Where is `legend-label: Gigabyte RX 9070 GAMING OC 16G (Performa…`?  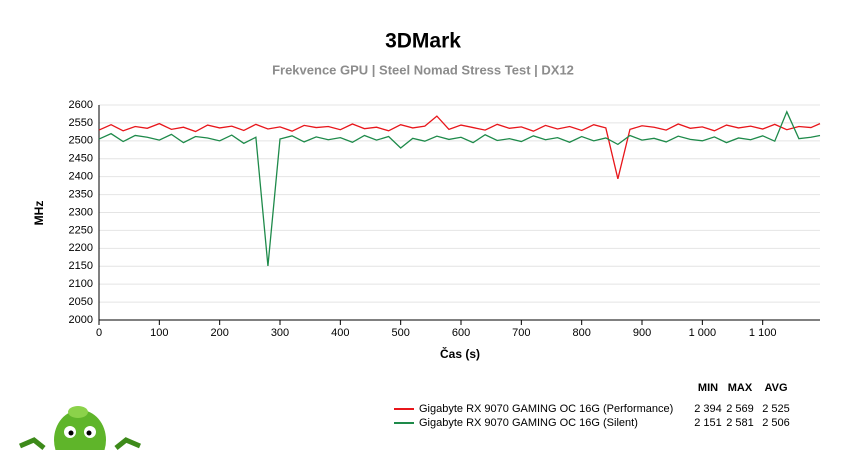 legend-label: Gigabyte RX 9070 GAMING OC 16G (Performa… is located at coordinates (546, 409).